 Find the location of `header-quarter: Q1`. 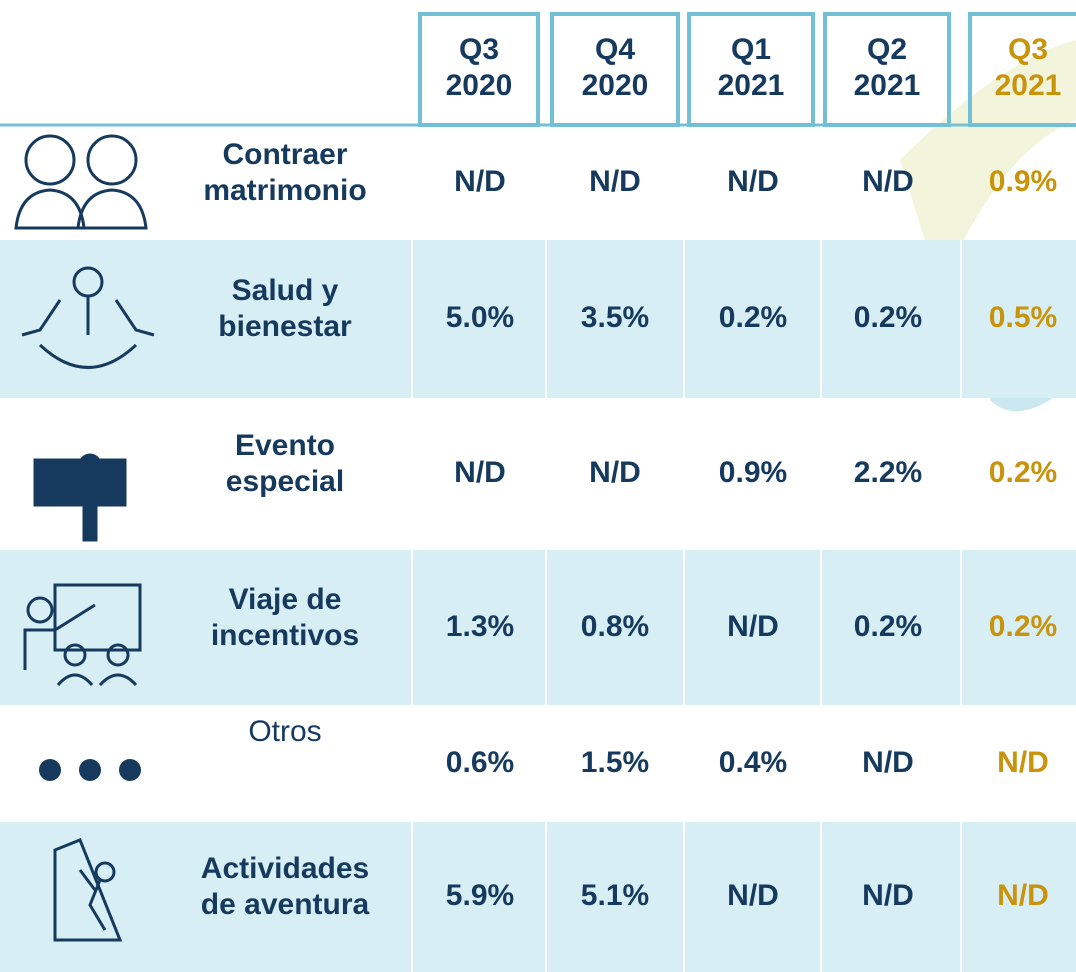

header-quarter: Q1 is located at coordinates (751, 49).